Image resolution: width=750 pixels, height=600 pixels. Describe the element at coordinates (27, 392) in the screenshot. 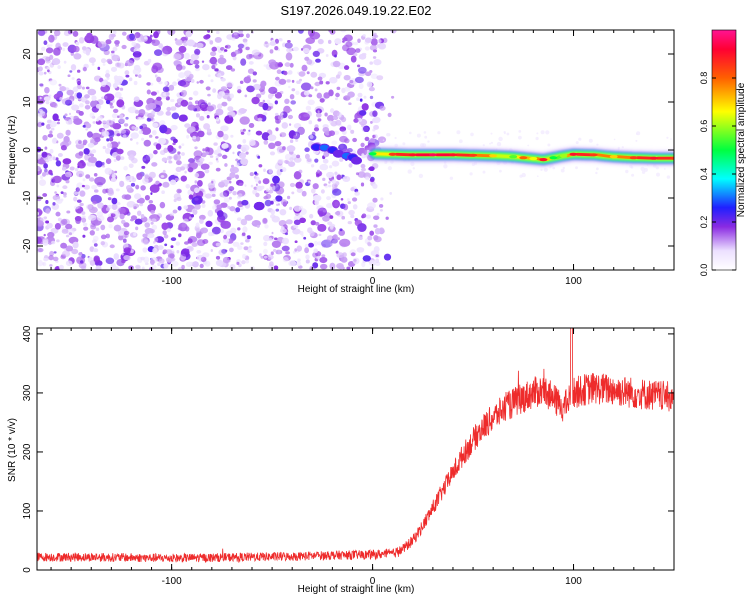

I see `y-tick-label: 300` at that location.